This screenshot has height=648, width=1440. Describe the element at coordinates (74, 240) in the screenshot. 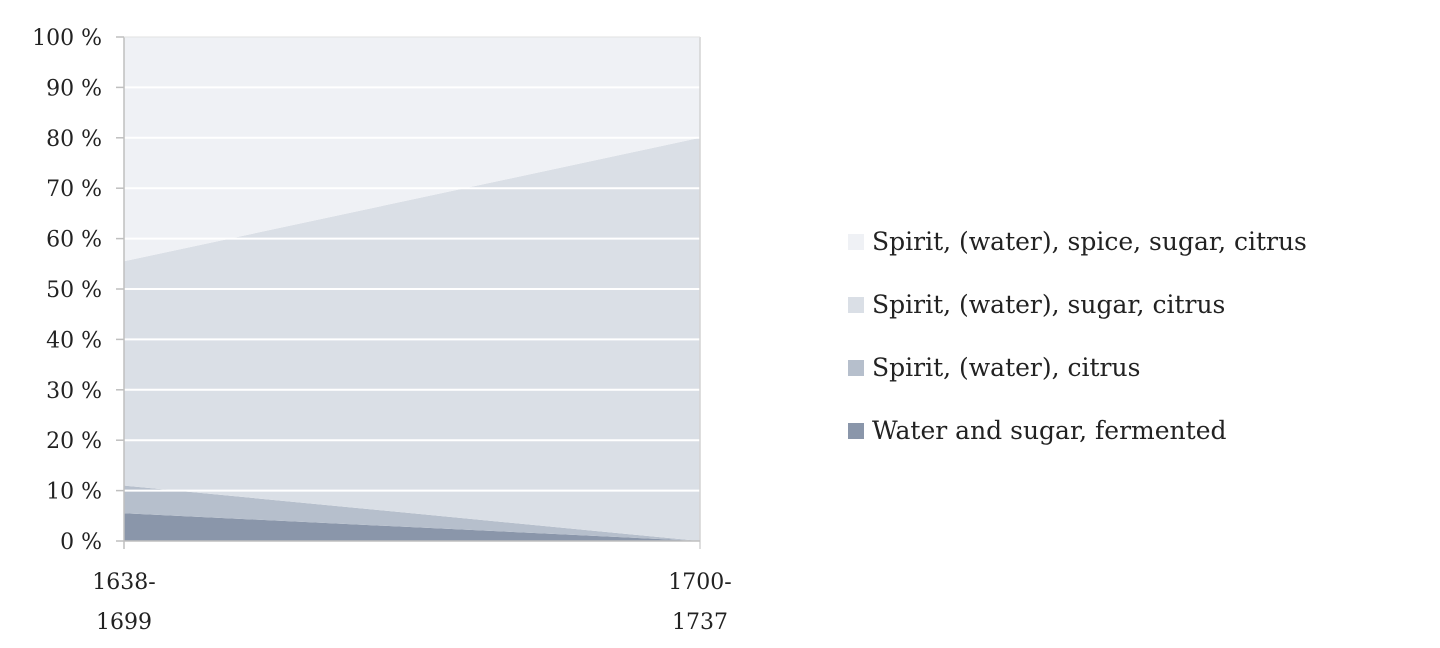

I see `y-tick-label: 60 %` at that location.